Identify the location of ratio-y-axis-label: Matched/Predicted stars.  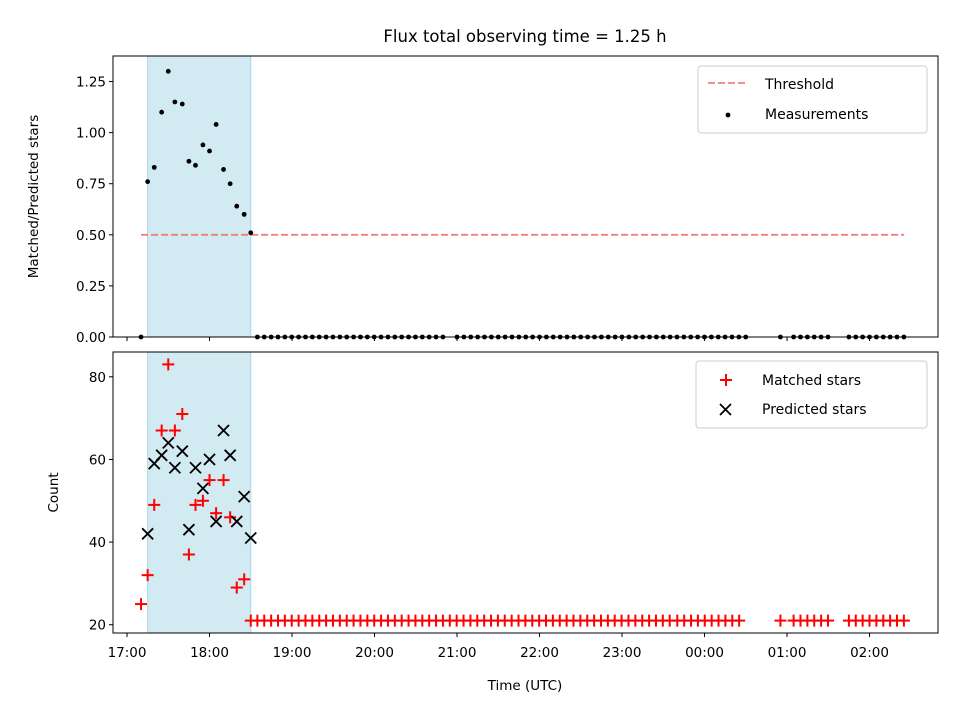
(34, 196).